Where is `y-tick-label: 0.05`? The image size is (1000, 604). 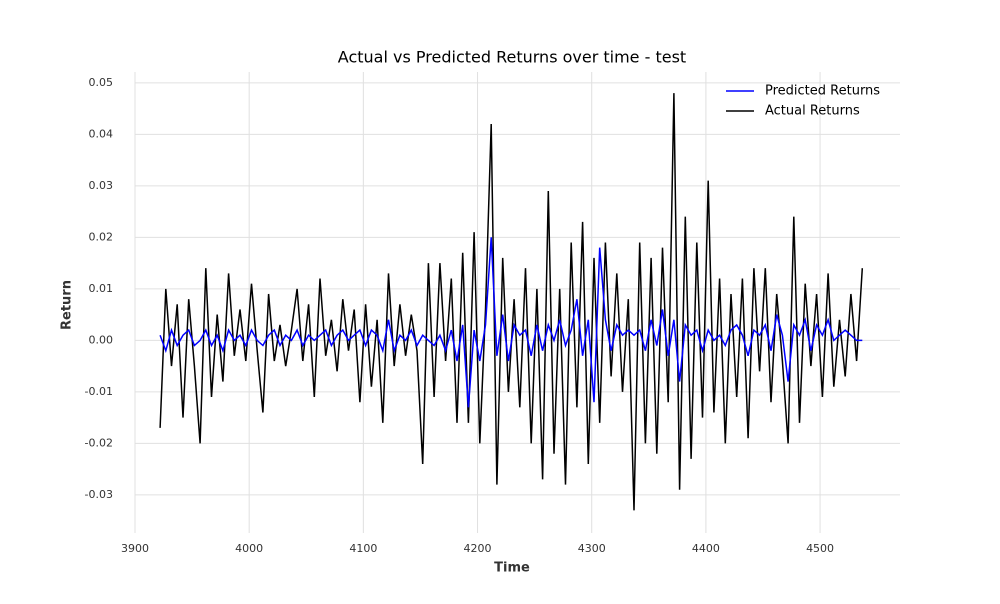 y-tick-label: 0.05 is located at coordinates (101, 82).